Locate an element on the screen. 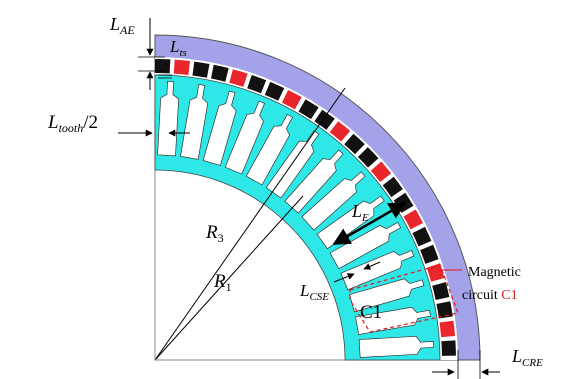  magnetic-circuit-path is located at coordinates (404, 298).